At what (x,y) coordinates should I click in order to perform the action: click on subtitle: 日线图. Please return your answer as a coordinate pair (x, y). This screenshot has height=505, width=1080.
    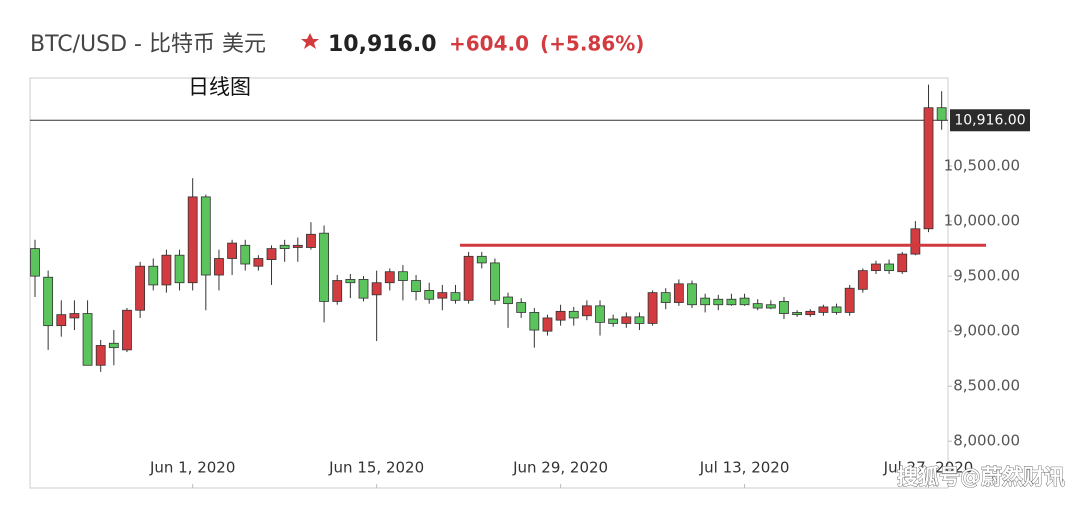
    Looking at the image, I should click on (219, 87).